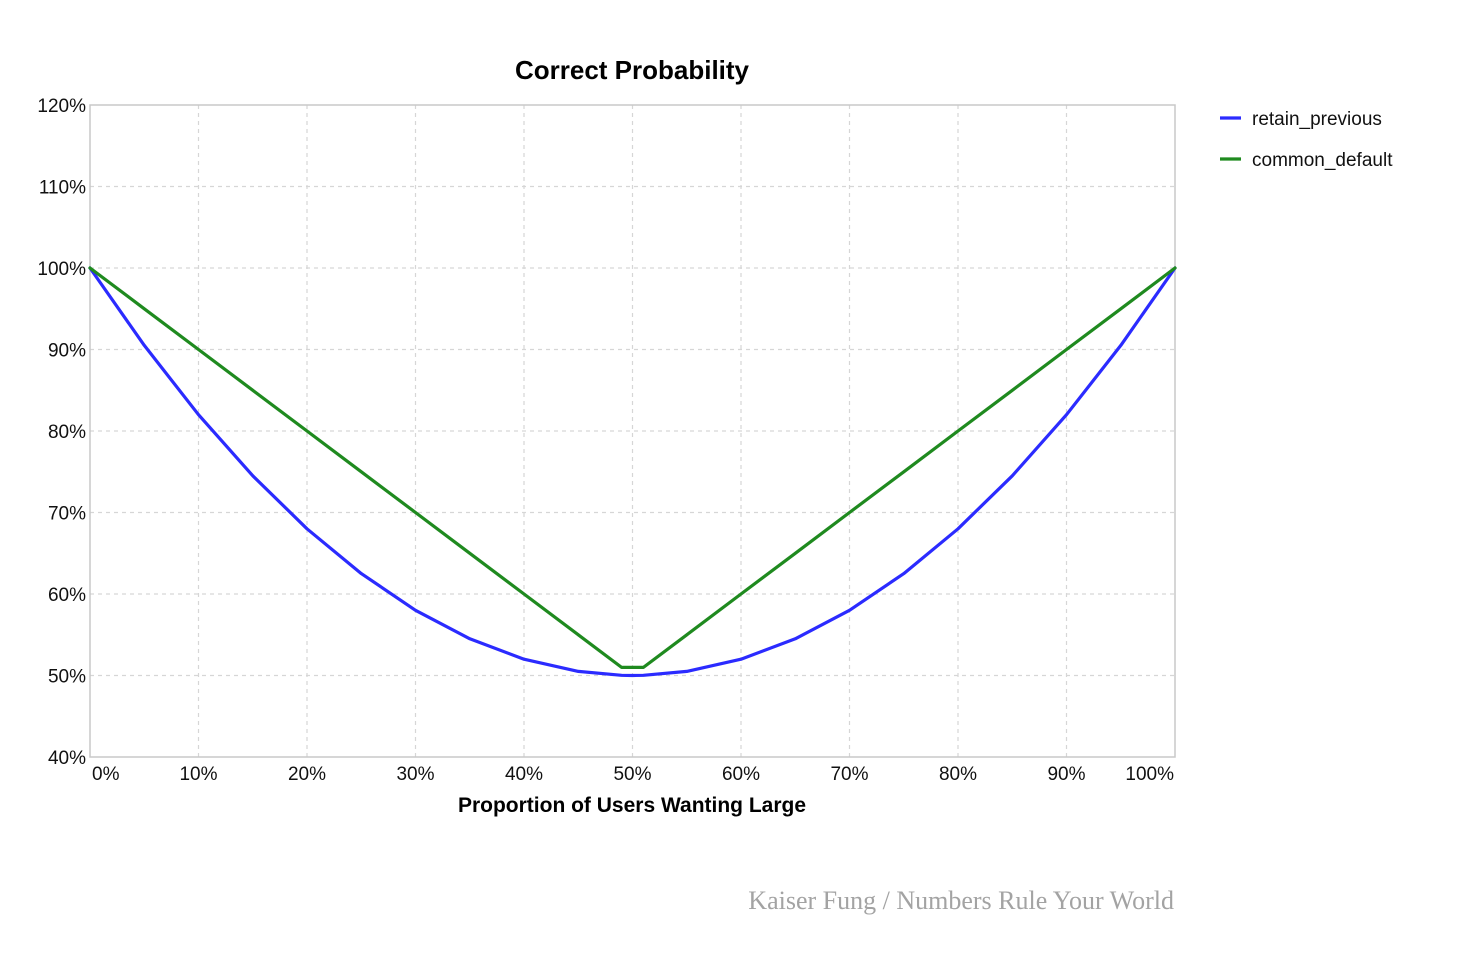 The image size is (1472, 958). I want to click on legend-label: common_default, so click(1322, 160).